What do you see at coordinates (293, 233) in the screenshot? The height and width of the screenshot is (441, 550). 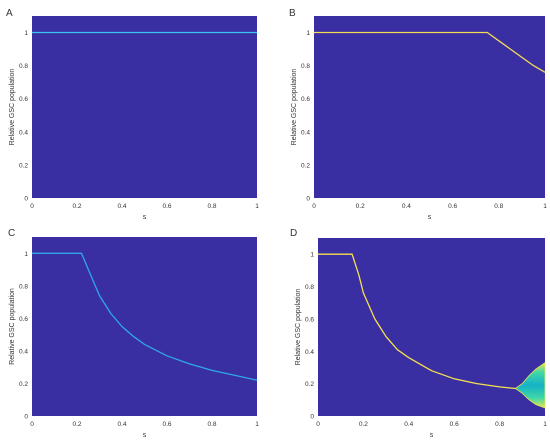 I see `panel-letter: D` at bounding box center [293, 233].